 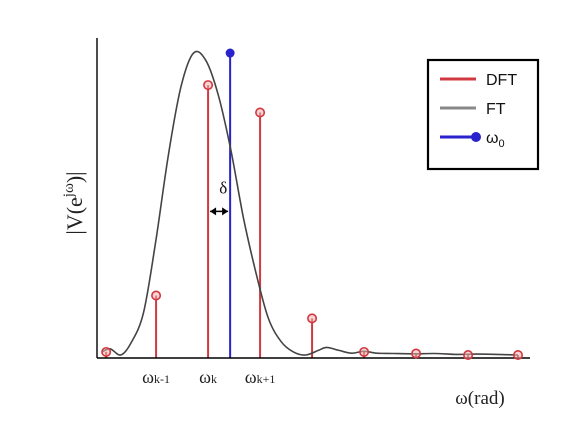 What do you see at coordinates (260, 377) in the screenshot?
I see `x-tick-label: ωk+1` at bounding box center [260, 377].